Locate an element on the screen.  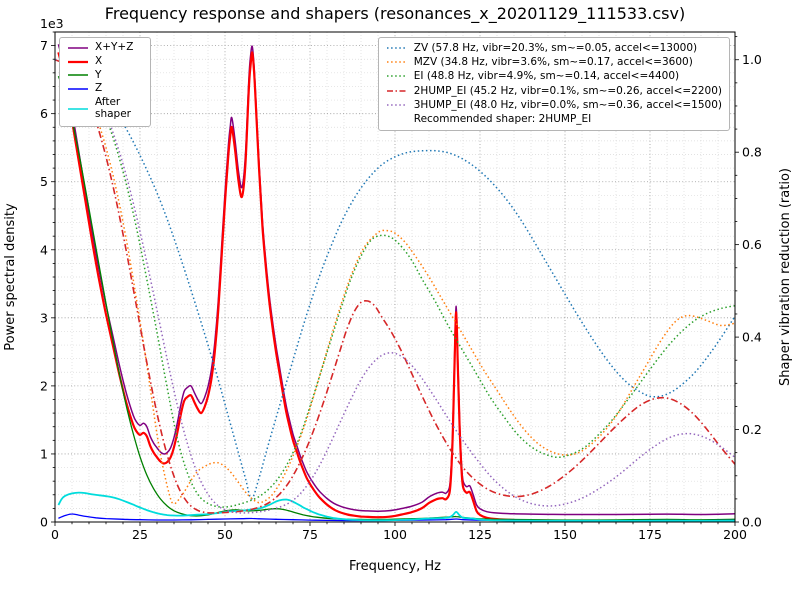
legend-psd: X+Y+Z X Y Z After shaper is located at coordinates (105, 82).